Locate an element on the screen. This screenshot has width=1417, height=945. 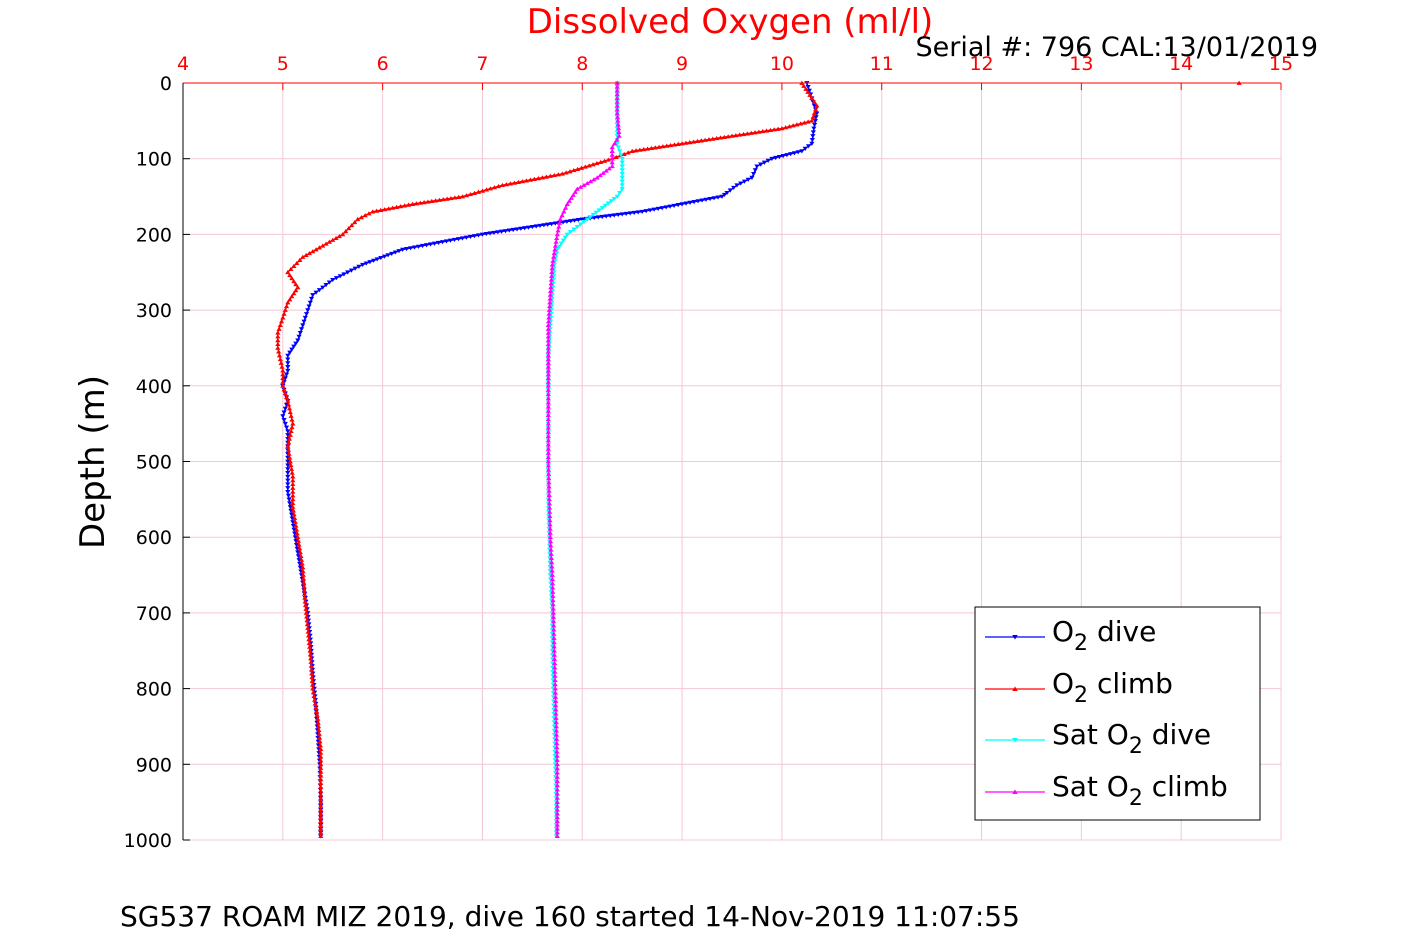
x-tick-label: 6 is located at coordinates (383, 64).